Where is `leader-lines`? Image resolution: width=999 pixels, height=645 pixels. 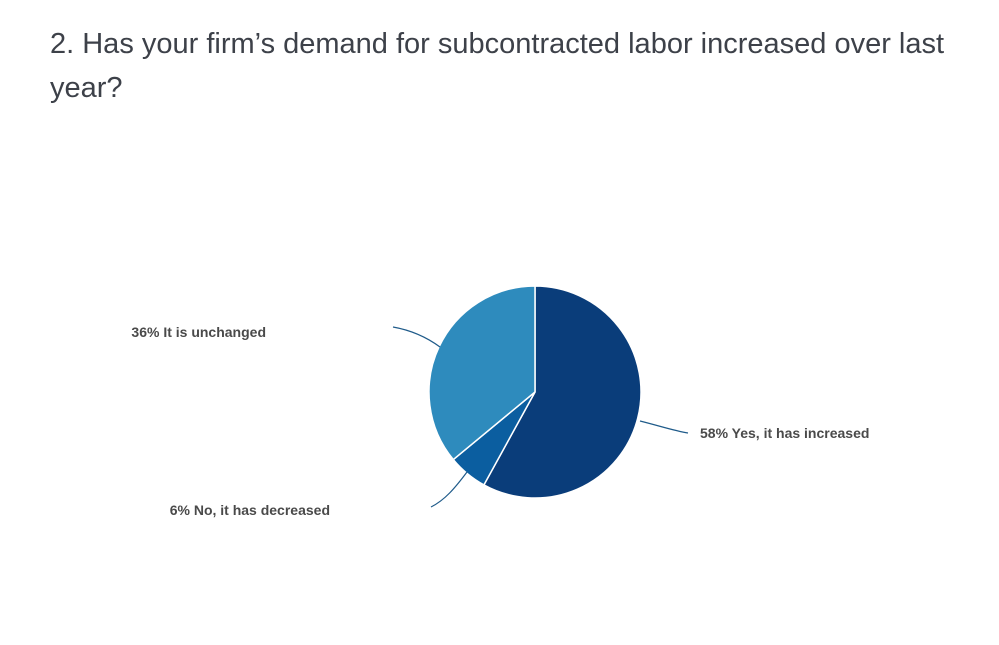 leader-lines is located at coordinates (540, 417).